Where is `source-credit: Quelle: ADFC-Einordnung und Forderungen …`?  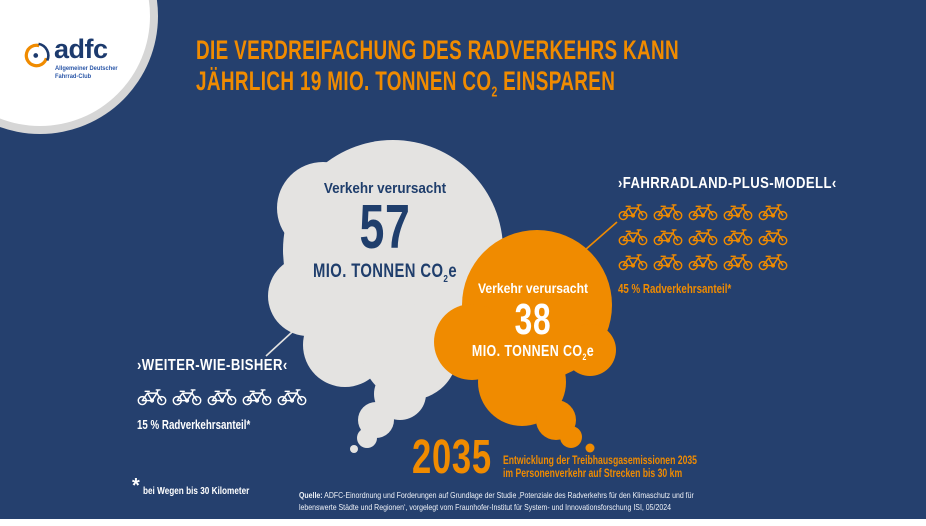
source-credit: Quelle: ADFC-Einordnung und Forderungen … is located at coordinates (496, 501).